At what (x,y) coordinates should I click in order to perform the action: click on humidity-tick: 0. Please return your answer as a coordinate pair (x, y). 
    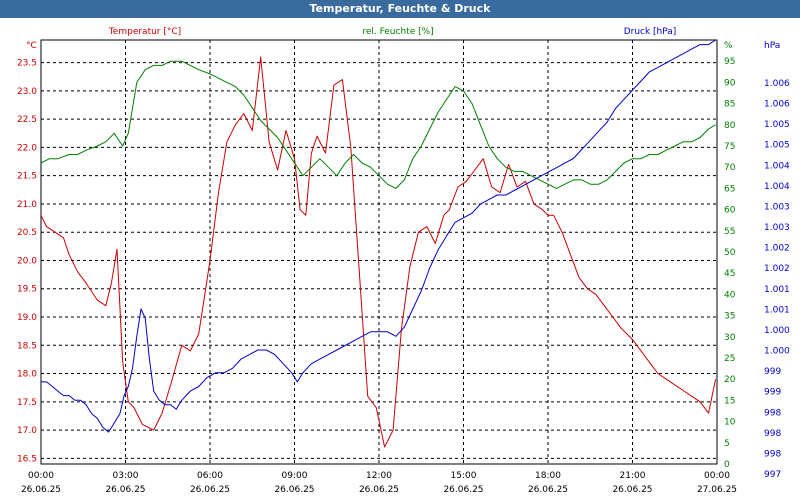
    Looking at the image, I should click on (727, 465).